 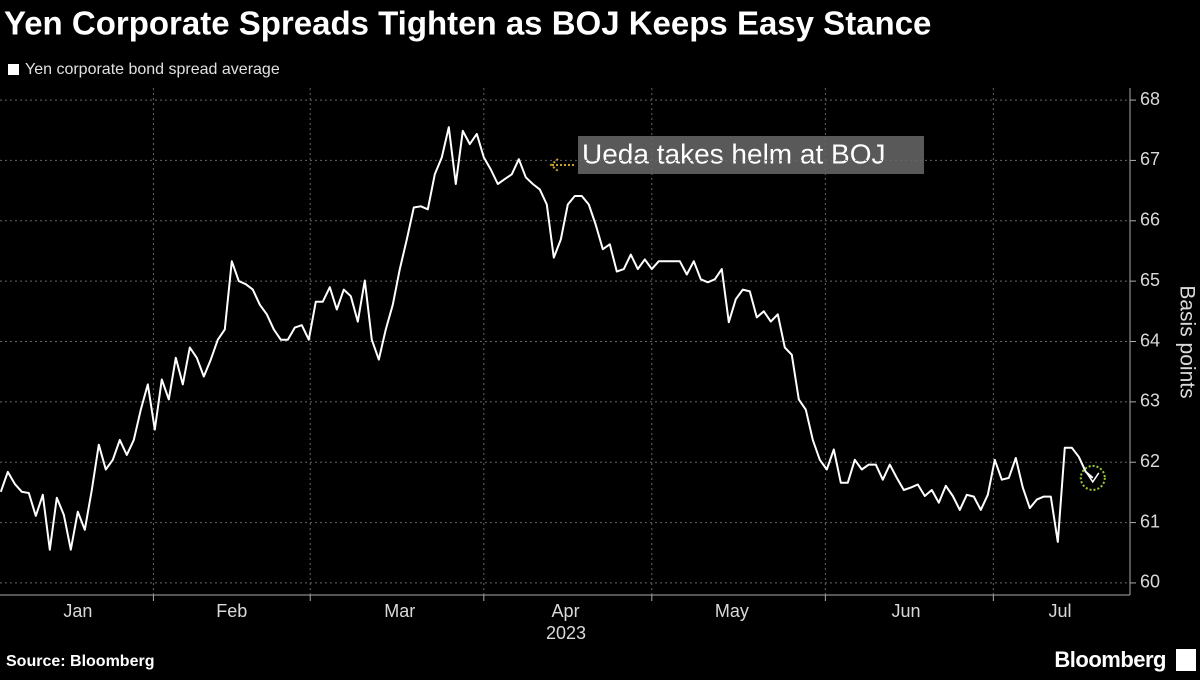 I want to click on x-tick-label: Mar, so click(x=399, y=611).